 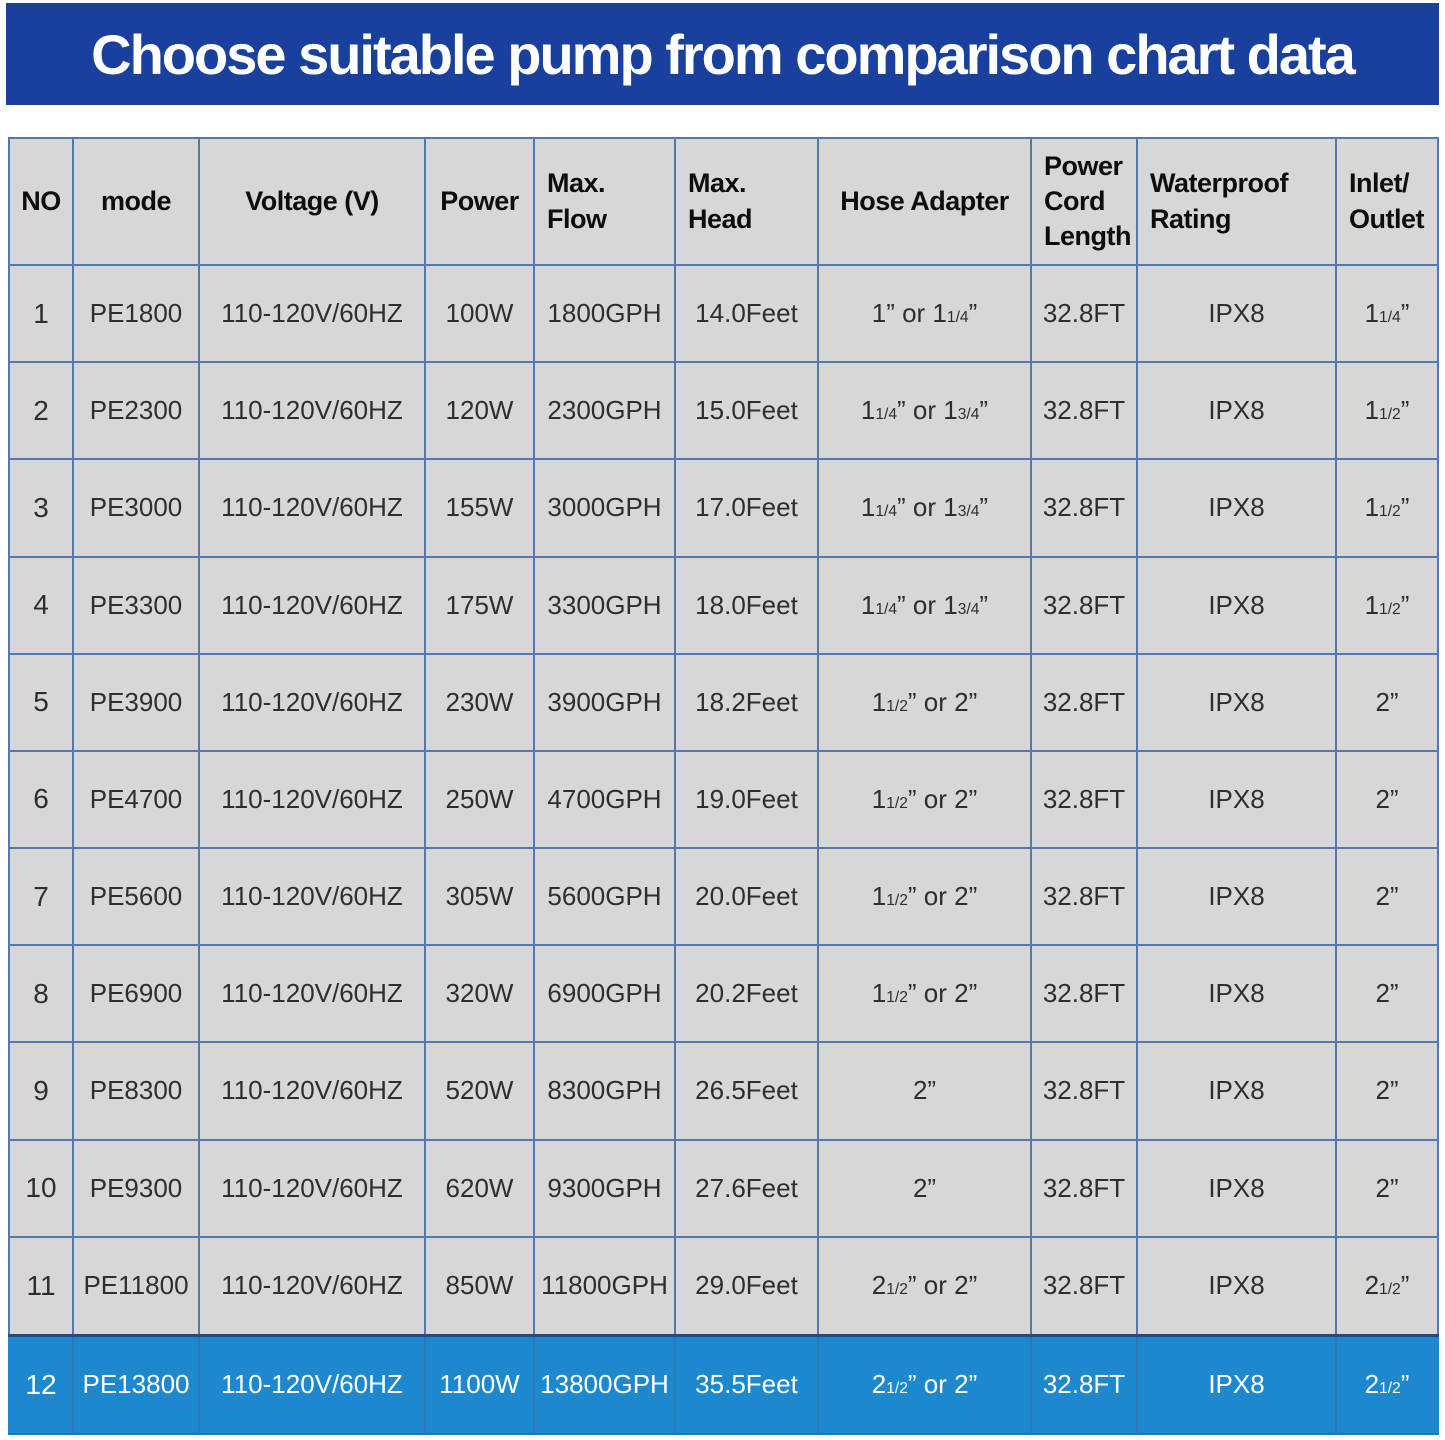 I want to click on hose-adapter-cell: 2”, so click(x=924, y=1091).